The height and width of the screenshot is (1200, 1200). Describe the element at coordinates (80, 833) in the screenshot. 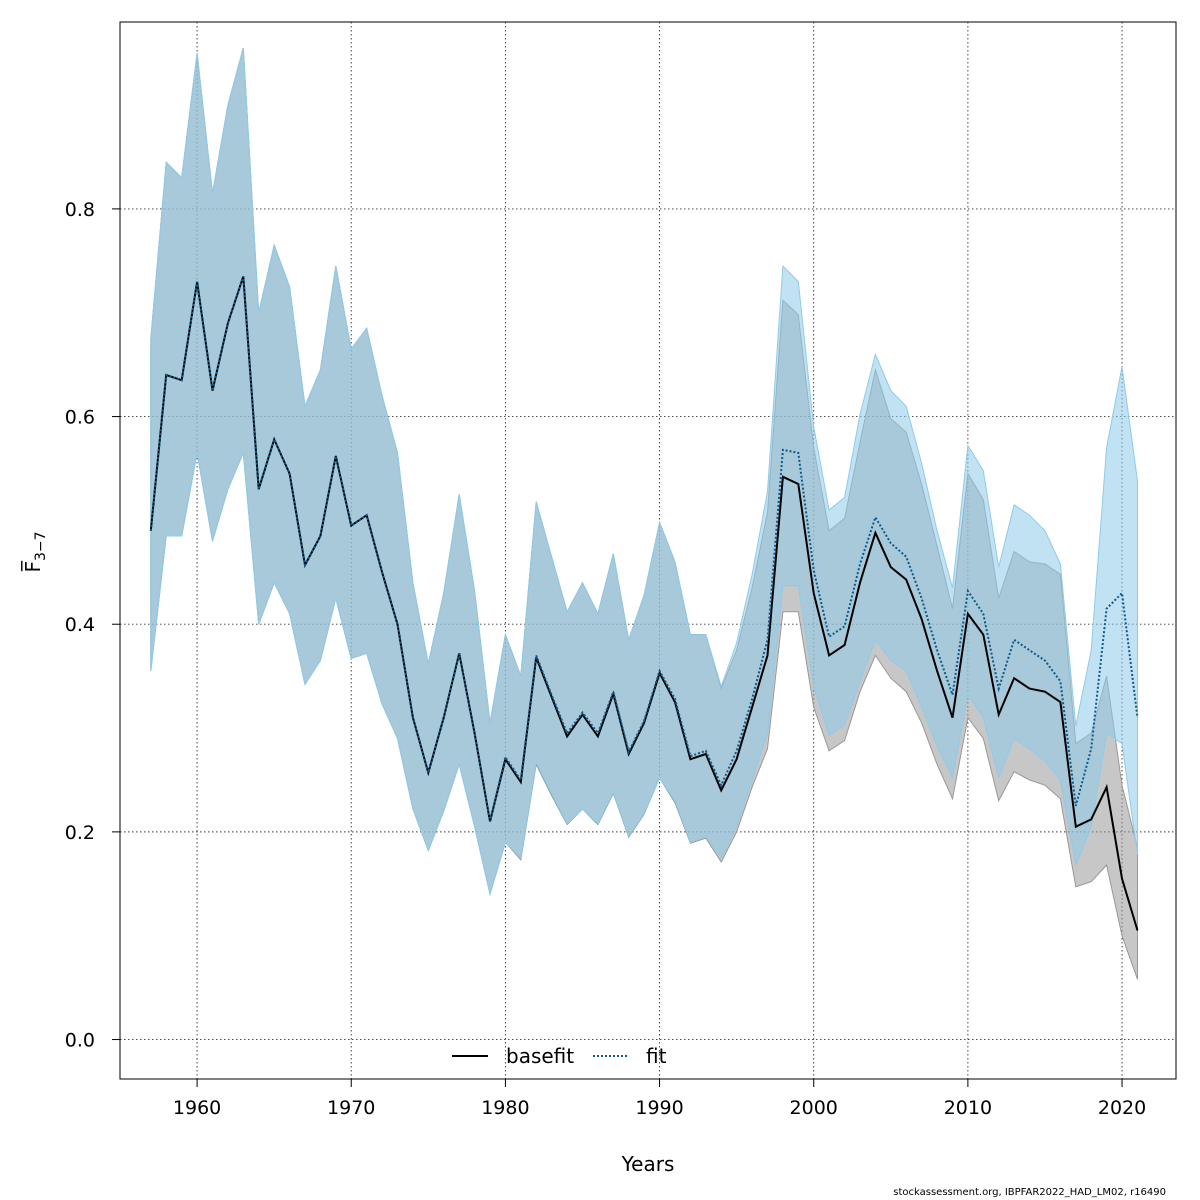

I see `y-tick-label: 0.2` at that location.